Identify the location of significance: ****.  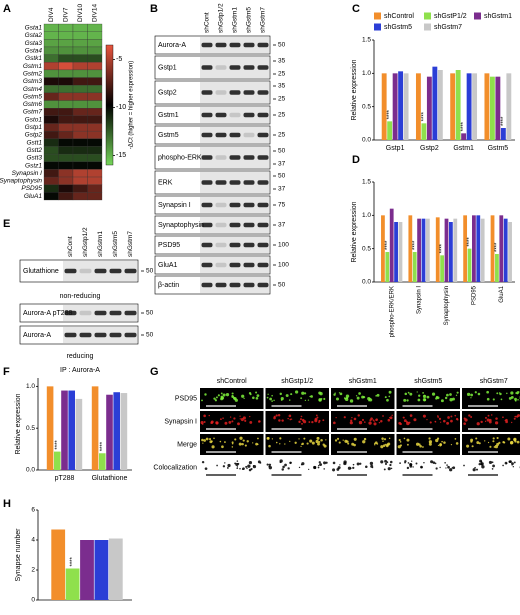
(103, 446).